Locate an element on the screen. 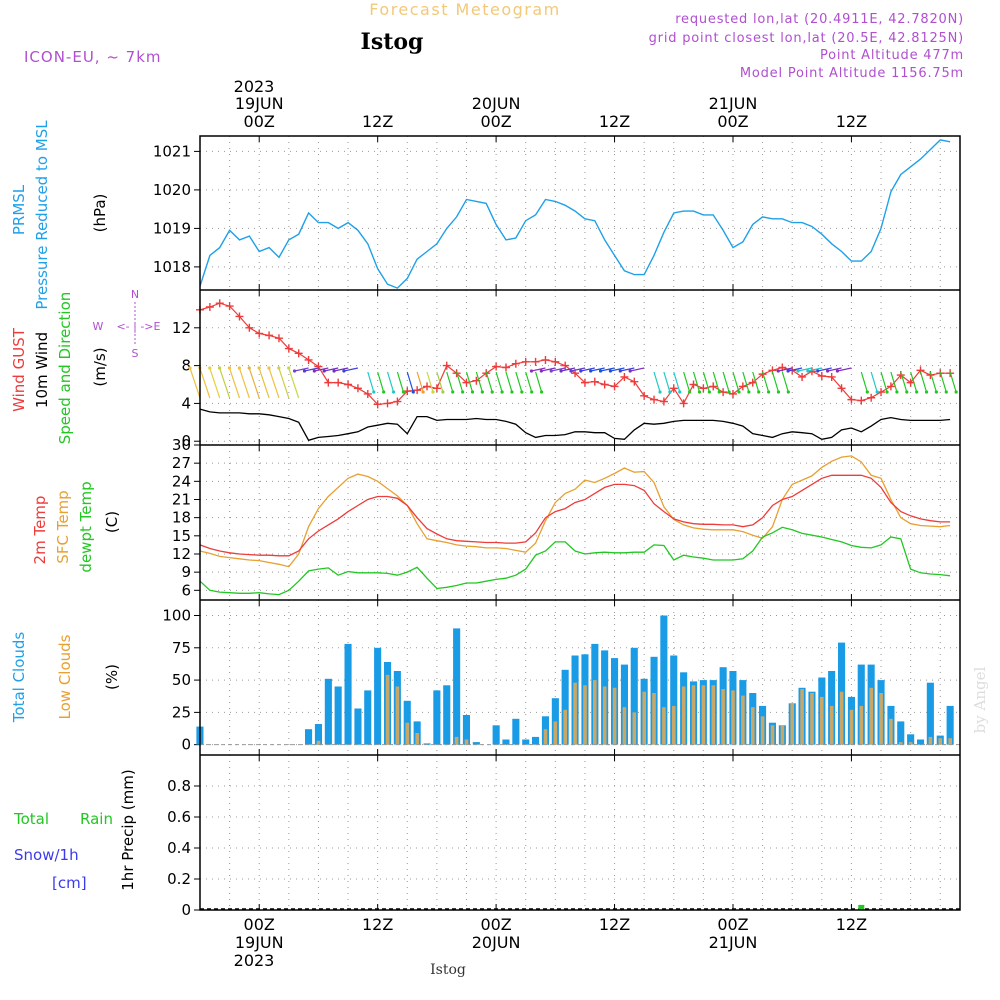 This screenshot has height=1000, width=1000. watermark: by Angel is located at coordinates (980, 699).